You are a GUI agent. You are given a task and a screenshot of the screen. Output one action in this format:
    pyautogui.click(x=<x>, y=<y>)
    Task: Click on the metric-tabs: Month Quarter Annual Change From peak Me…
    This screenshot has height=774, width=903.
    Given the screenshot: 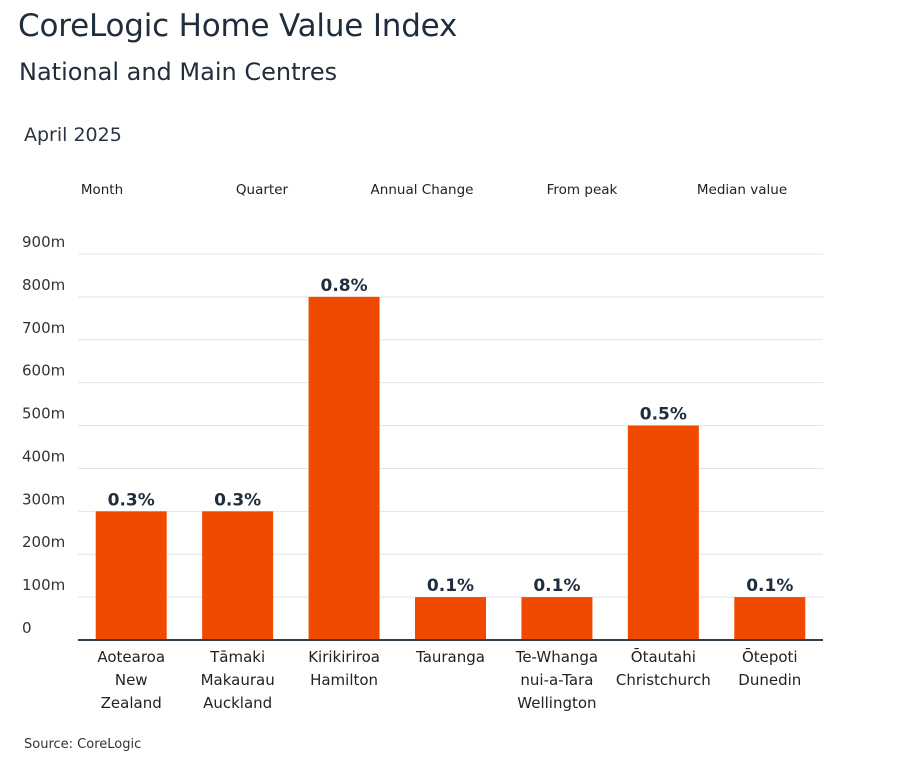 What is the action you would take?
    pyautogui.click(x=422, y=190)
    